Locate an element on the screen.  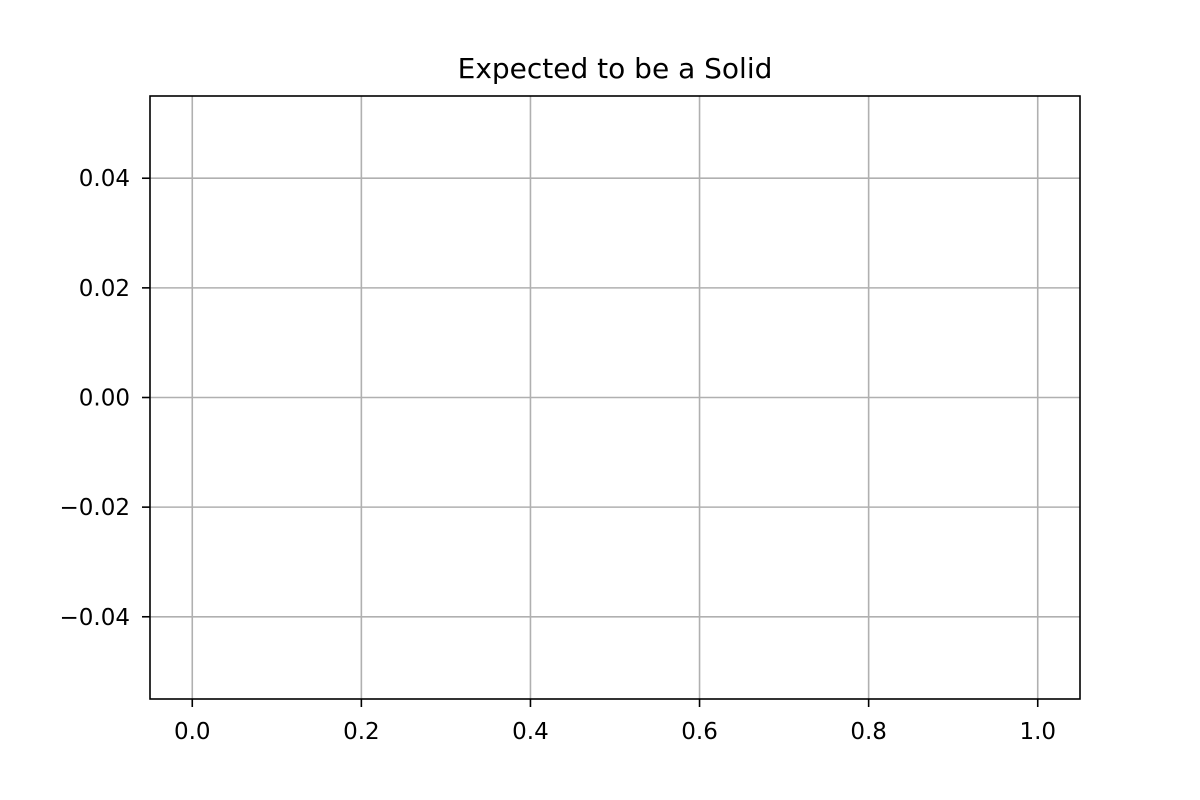
x-tick-label: 0.8 is located at coordinates (868, 732).